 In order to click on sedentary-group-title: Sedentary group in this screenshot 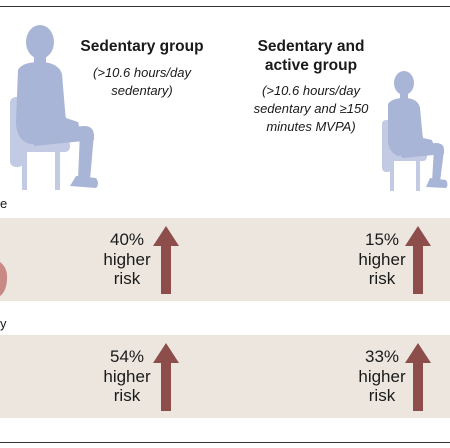, I will do `click(142, 46)`.